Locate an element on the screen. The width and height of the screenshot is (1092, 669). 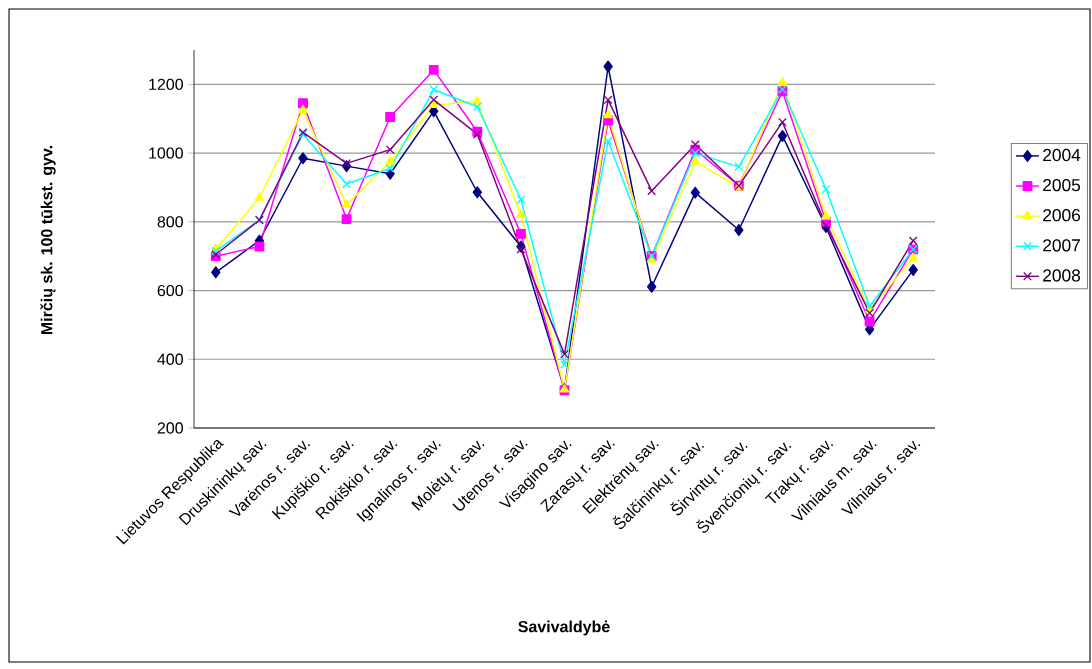
y-axis-title: Mirčių sk. 100 tūkst. gyv. is located at coordinates (48, 240).